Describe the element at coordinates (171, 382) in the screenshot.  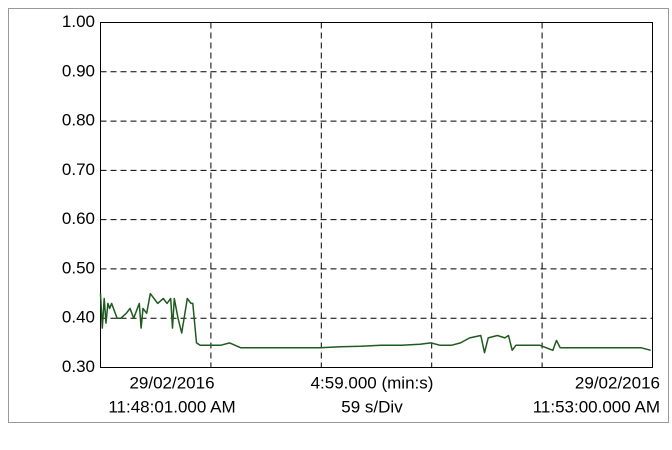
I see `start-date: 29/02/2016` at that location.